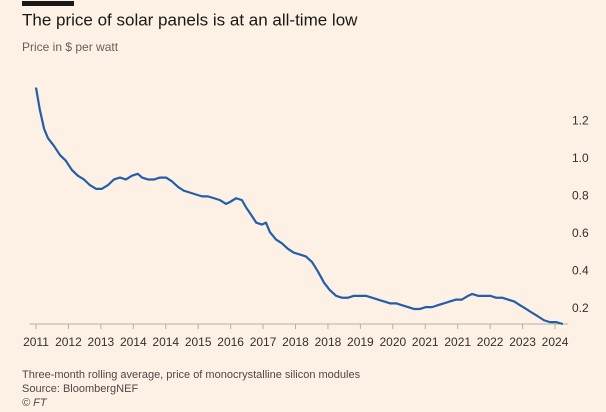 This screenshot has height=412, width=606. Describe the element at coordinates (490, 342) in the screenshot. I see `x-tick-label: 2022` at that location.